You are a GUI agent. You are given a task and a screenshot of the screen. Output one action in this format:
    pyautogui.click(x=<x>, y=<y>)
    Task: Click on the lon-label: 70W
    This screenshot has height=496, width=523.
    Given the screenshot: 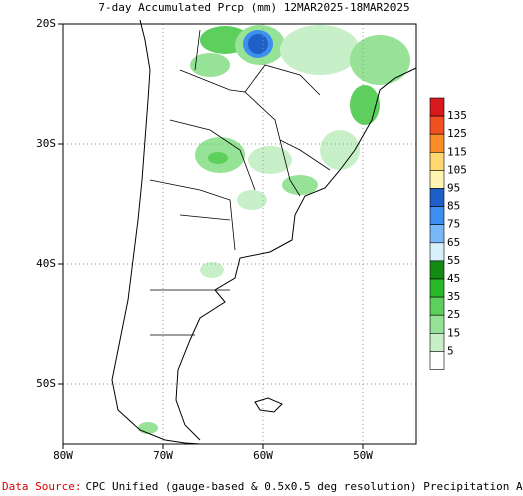 What is the action you would take?
    pyautogui.click(x=163, y=455)
    